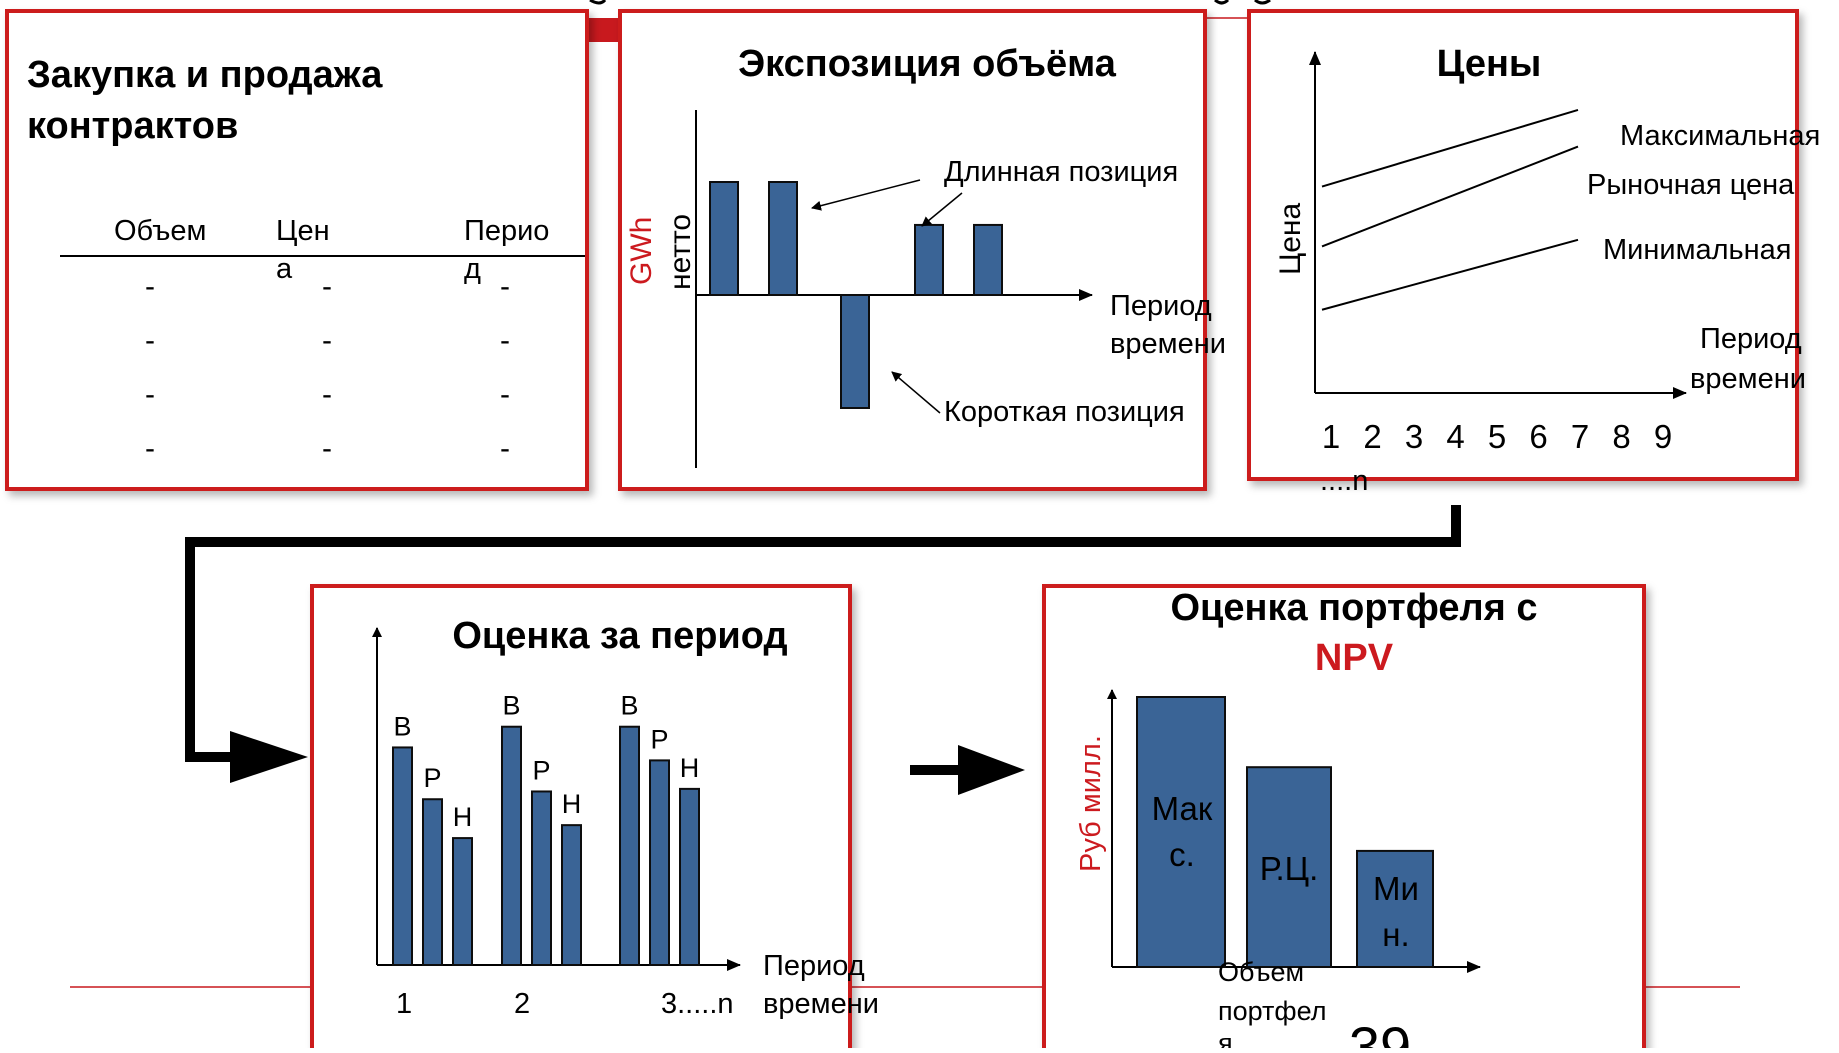 The height and width of the screenshot is (1053, 1839). I want to click on contracts-dash-grid: - - - - - - - - - - - -, so click(327, 367).